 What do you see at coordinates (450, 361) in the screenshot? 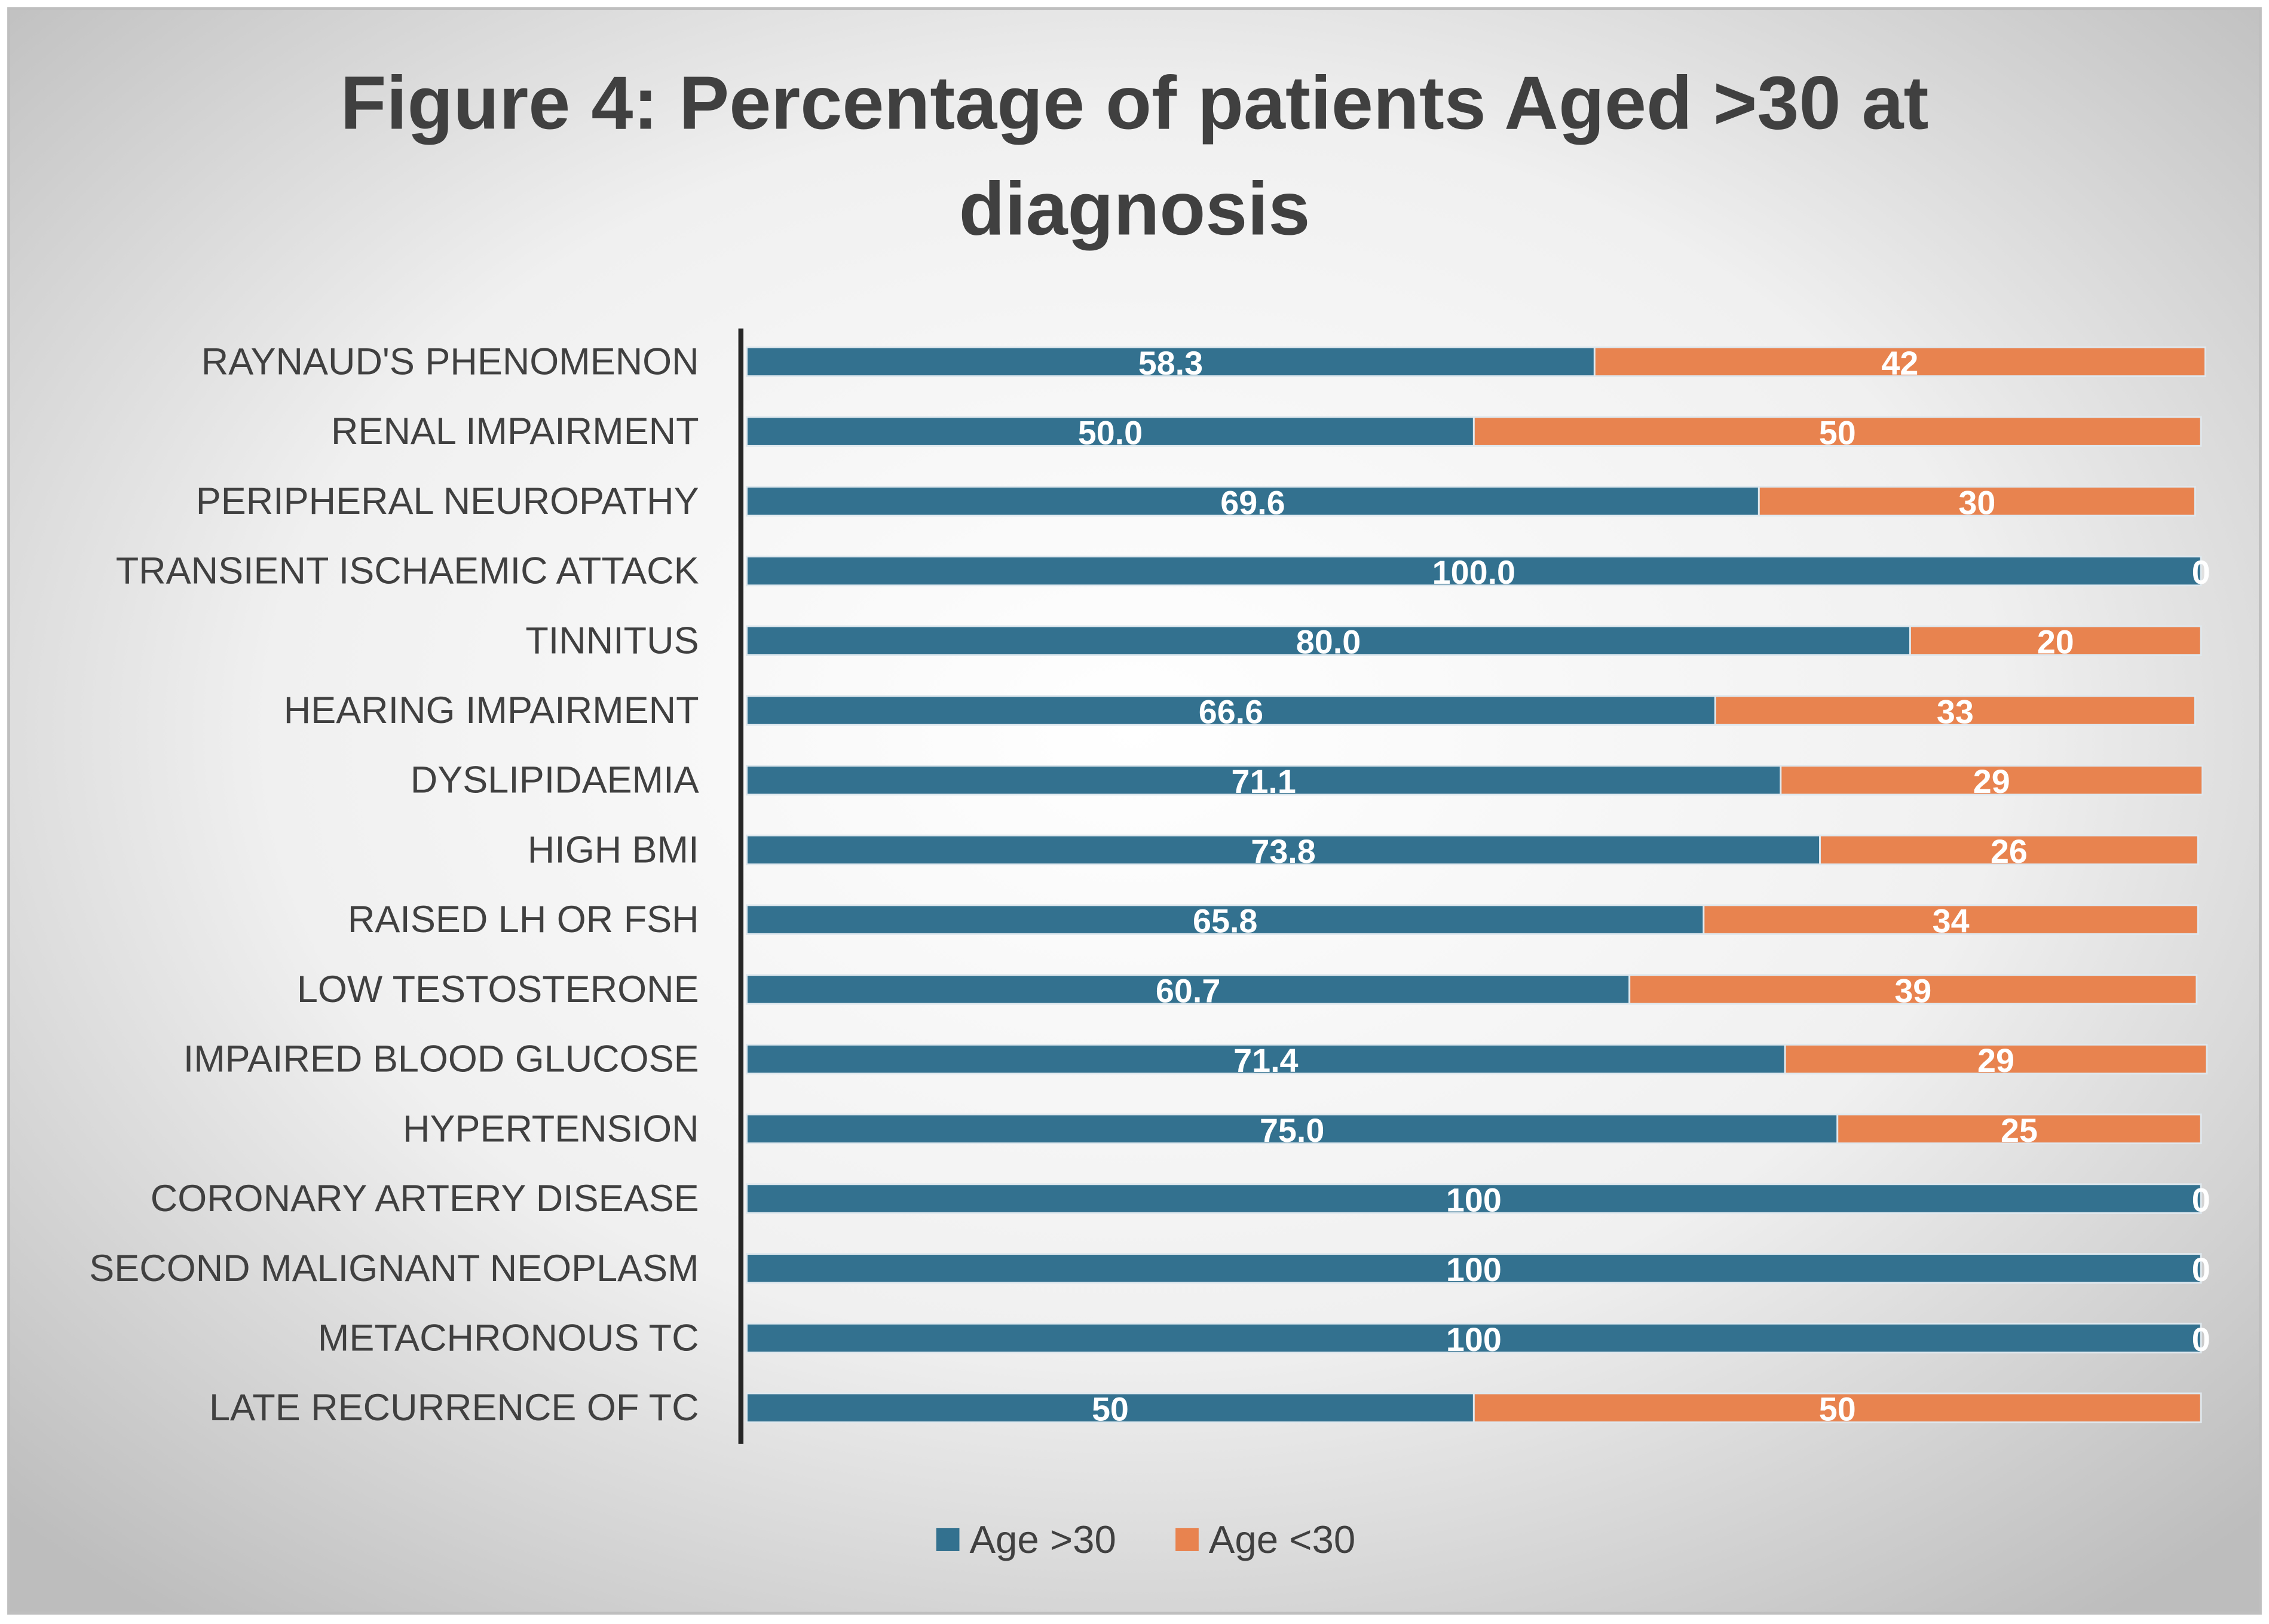
I see `category-label: RAYNAUD'S PHENOMENON` at bounding box center [450, 361].